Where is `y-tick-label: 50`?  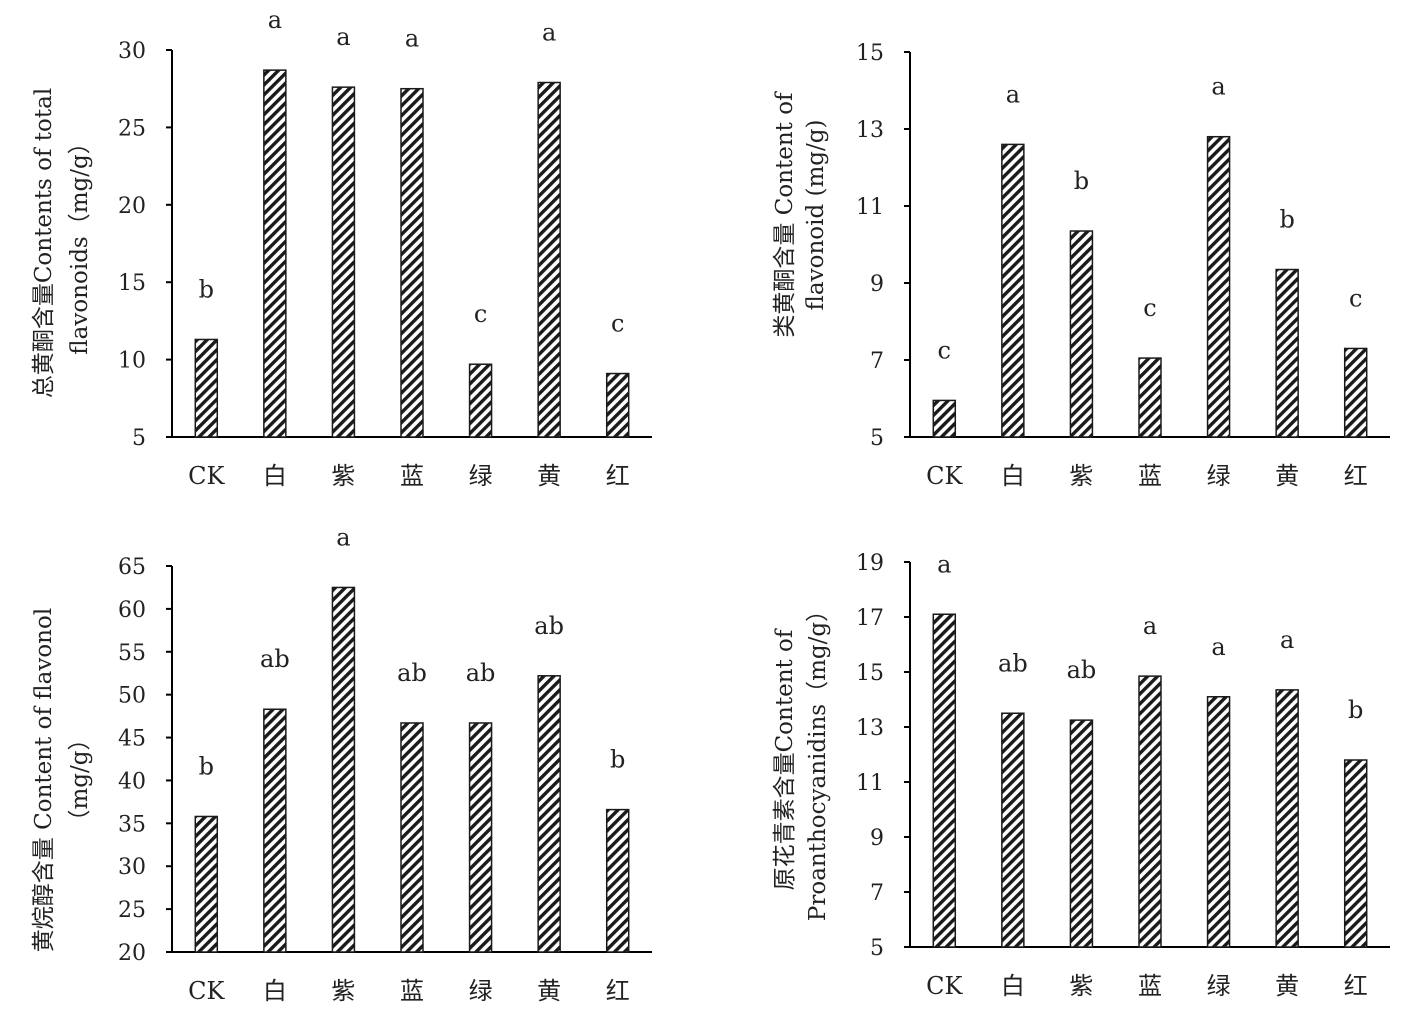
y-tick-label: 50 is located at coordinates (132, 696).